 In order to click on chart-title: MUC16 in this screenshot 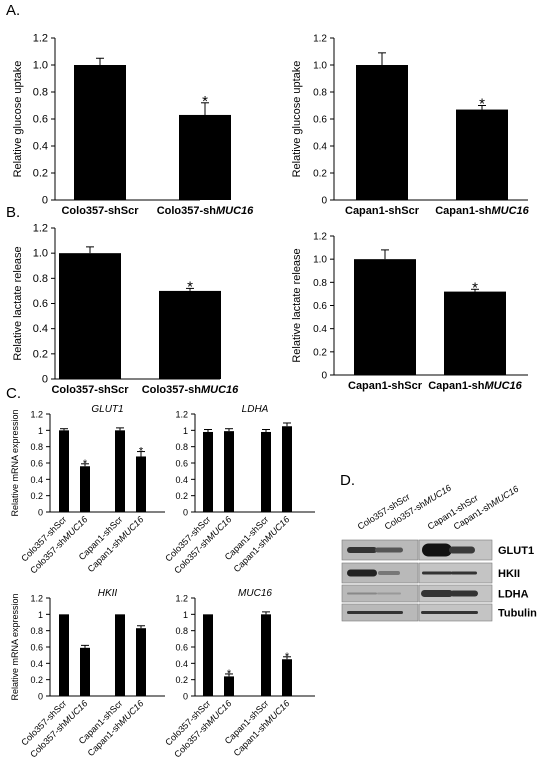, I will do `click(255, 593)`.